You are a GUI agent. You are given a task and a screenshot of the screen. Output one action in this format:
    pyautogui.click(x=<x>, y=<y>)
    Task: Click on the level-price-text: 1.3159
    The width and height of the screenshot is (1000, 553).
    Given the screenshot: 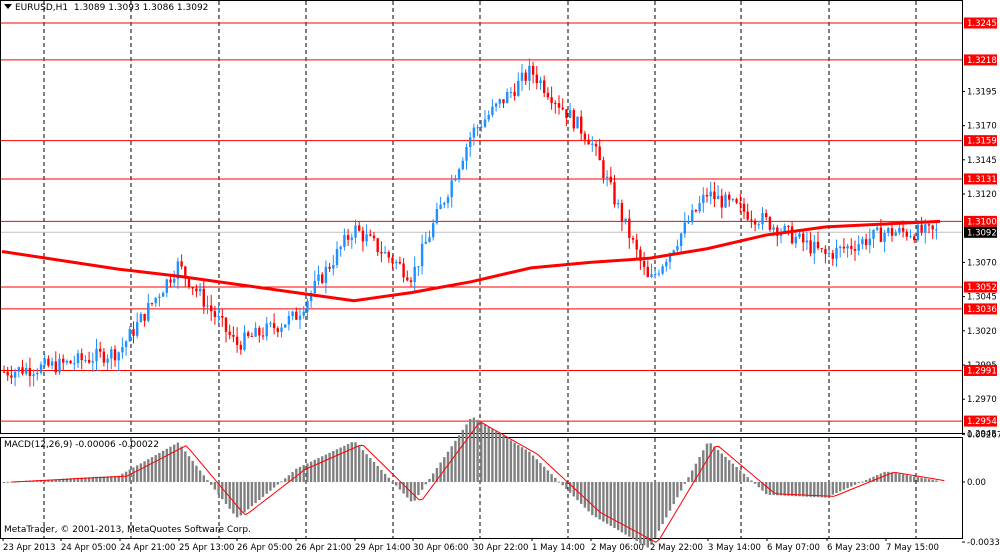 What is the action you would take?
    pyautogui.click(x=982, y=142)
    